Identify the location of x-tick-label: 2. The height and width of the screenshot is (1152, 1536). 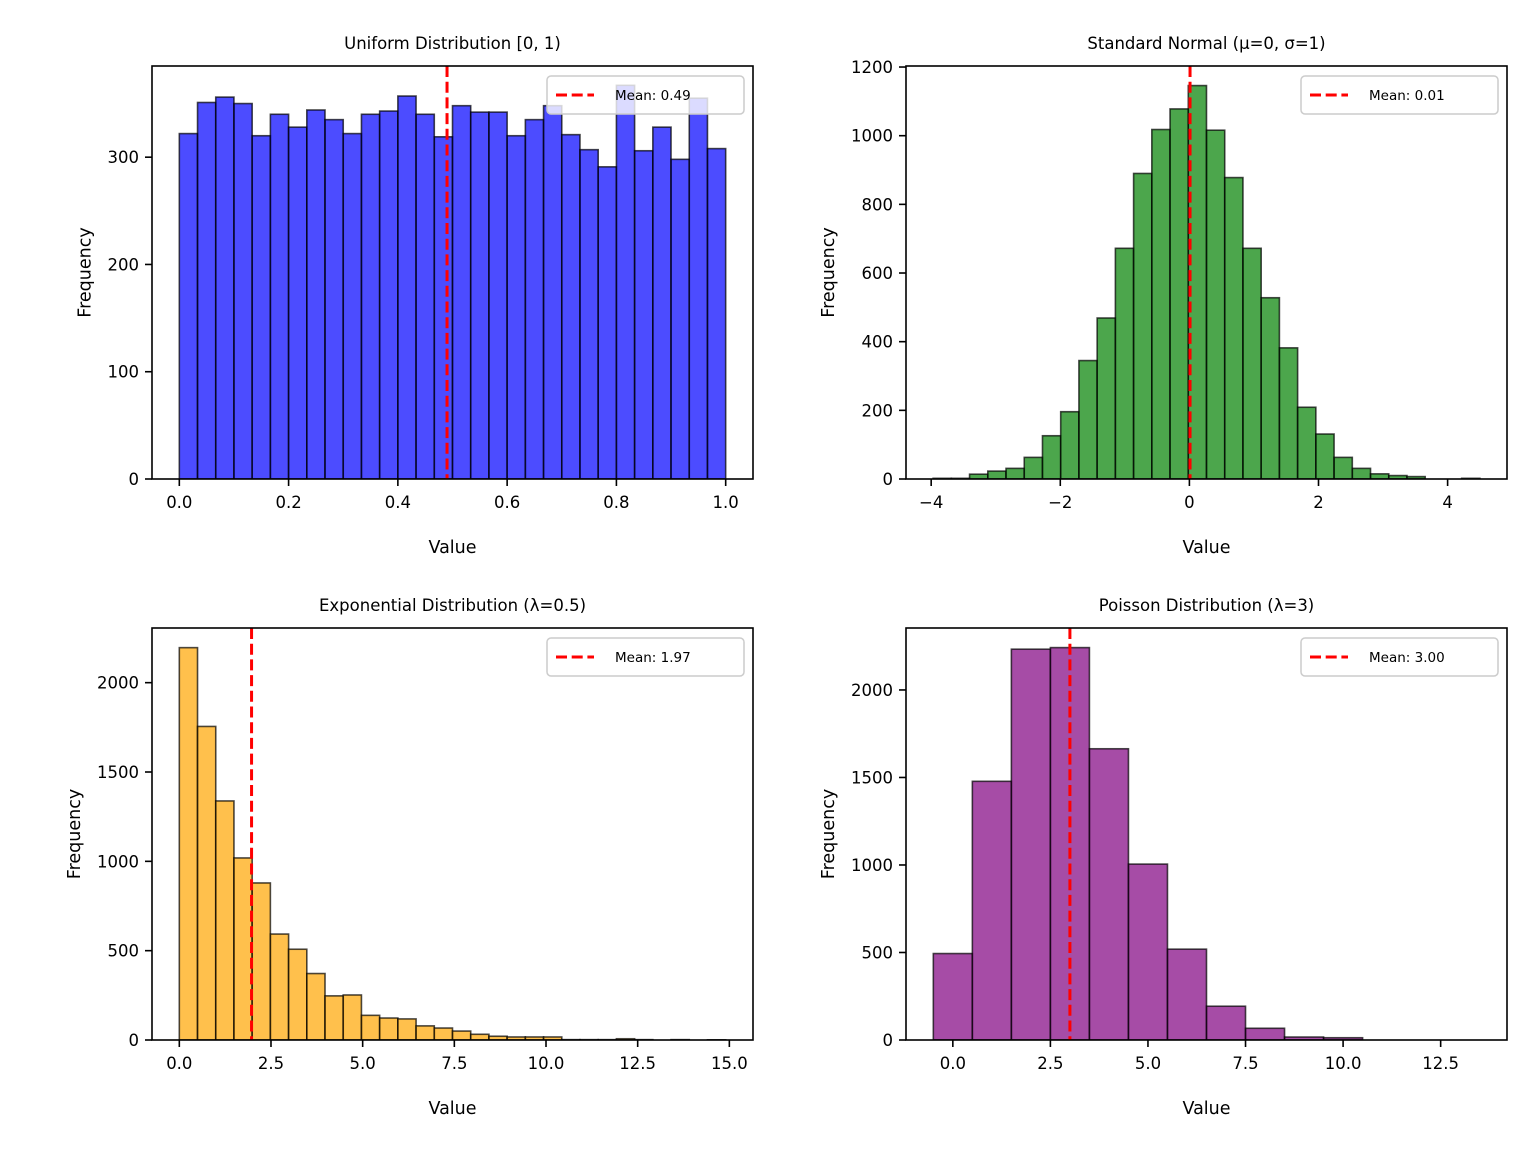
(1318, 502).